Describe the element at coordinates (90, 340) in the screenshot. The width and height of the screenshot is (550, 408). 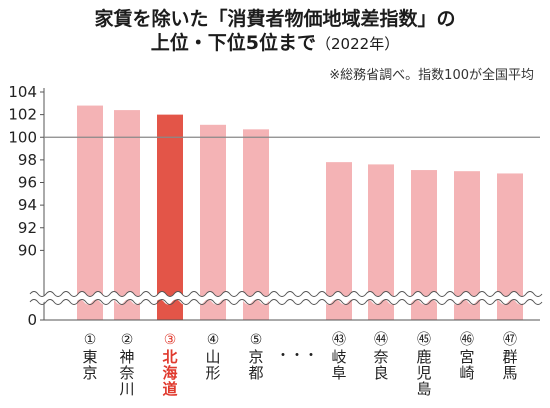
I see `x-rank-label-1: ①` at that location.